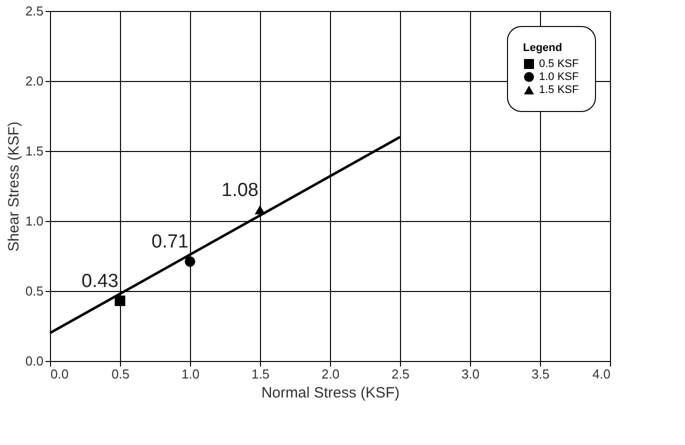 This screenshot has height=445, width=685. I want to click on x-tick-label: 2.0, so click(330, 374).